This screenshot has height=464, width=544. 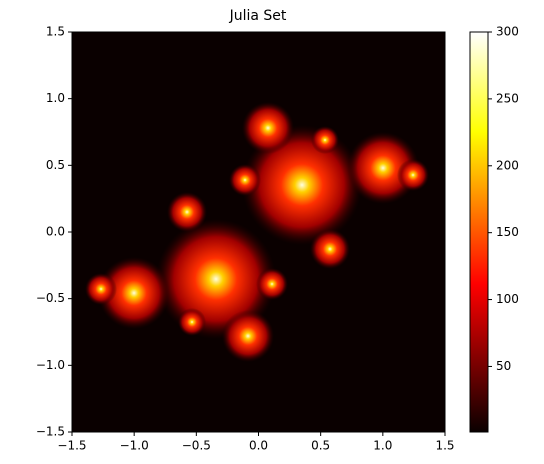 What do you see at coordinates (71, 446) in the screenshot?
I see `x-tick-label: −1.5` at bounding box center [71, 446].